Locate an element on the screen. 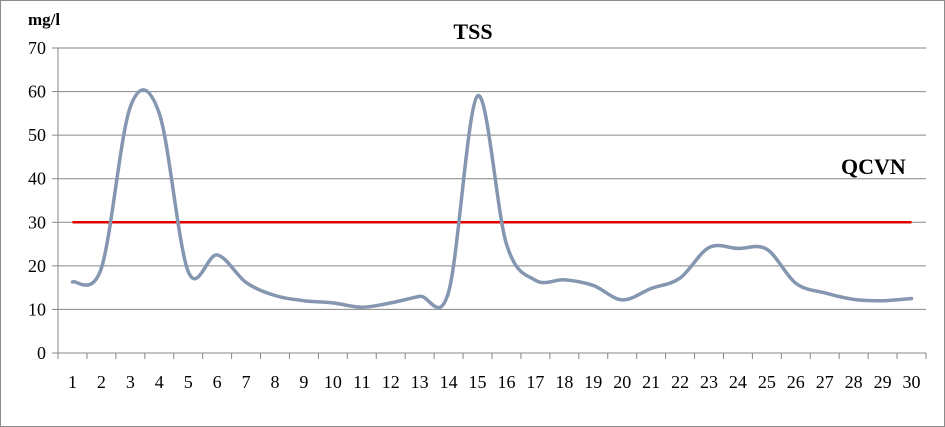  x-tick-label: 12 is located at coordinates (391, 382).